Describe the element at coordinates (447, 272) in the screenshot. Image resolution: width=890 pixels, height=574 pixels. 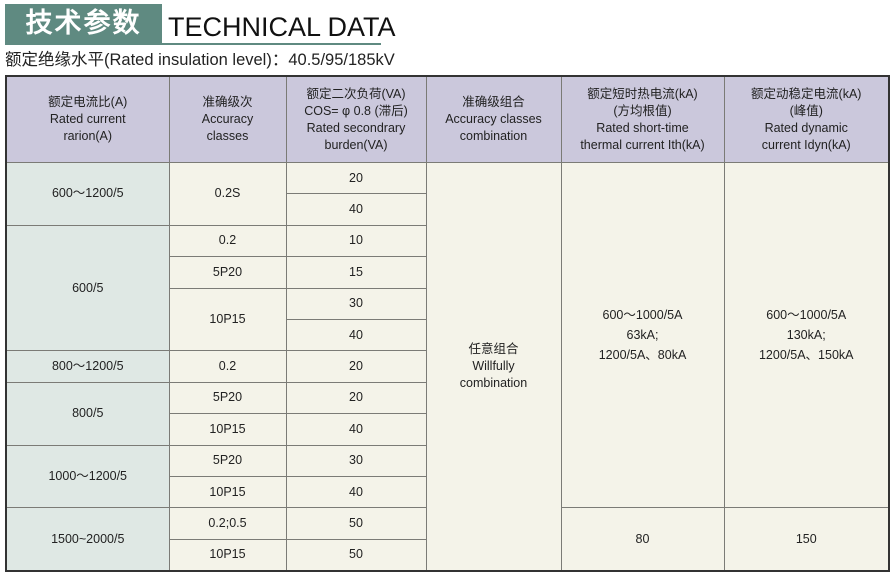
I see `table-row: 5P20 15` at that location.